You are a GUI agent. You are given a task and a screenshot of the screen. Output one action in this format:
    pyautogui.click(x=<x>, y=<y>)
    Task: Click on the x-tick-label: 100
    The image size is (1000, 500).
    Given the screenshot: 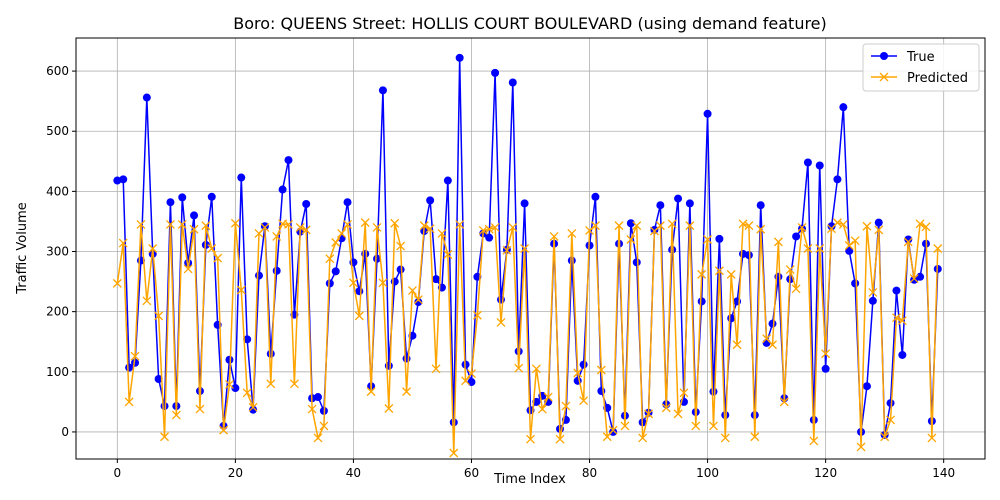 What is the action you would take?
    pyautogui.click(x=707, y=473)
    